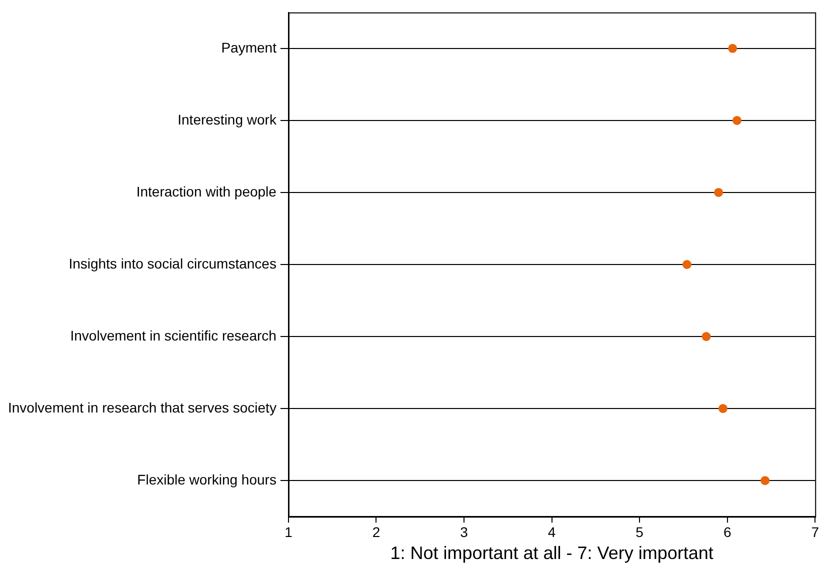 Image resolution: width=821 pixels, height=565 pixels. I want to click on x-tick-label: 4, so click(552, 532).